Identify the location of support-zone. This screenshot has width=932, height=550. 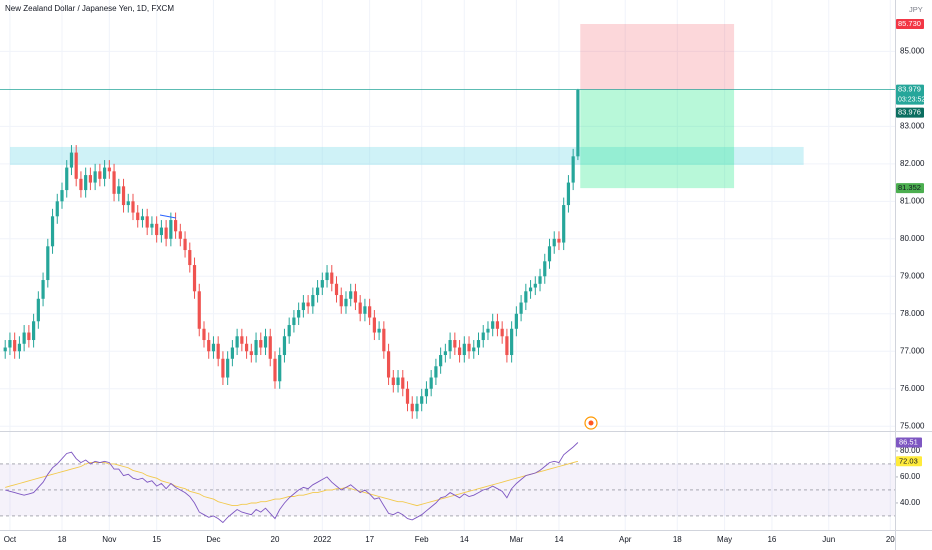
(406, 155).